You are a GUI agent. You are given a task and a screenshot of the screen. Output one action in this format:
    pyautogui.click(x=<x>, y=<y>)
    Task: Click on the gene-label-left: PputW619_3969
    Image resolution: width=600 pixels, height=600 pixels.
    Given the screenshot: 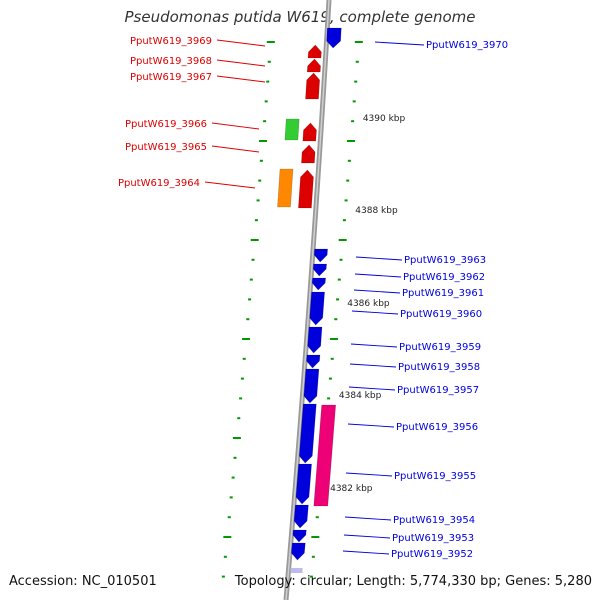 What is the action you would take?
    pyautogui.click(x=171, y=41)
    